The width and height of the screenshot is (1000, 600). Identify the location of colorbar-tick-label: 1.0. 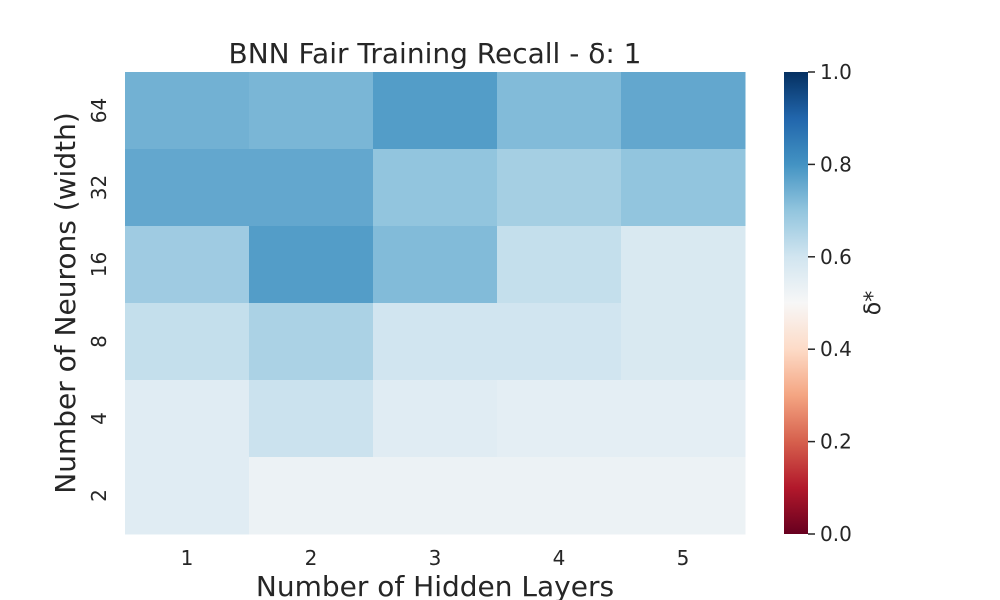
(836, 72).